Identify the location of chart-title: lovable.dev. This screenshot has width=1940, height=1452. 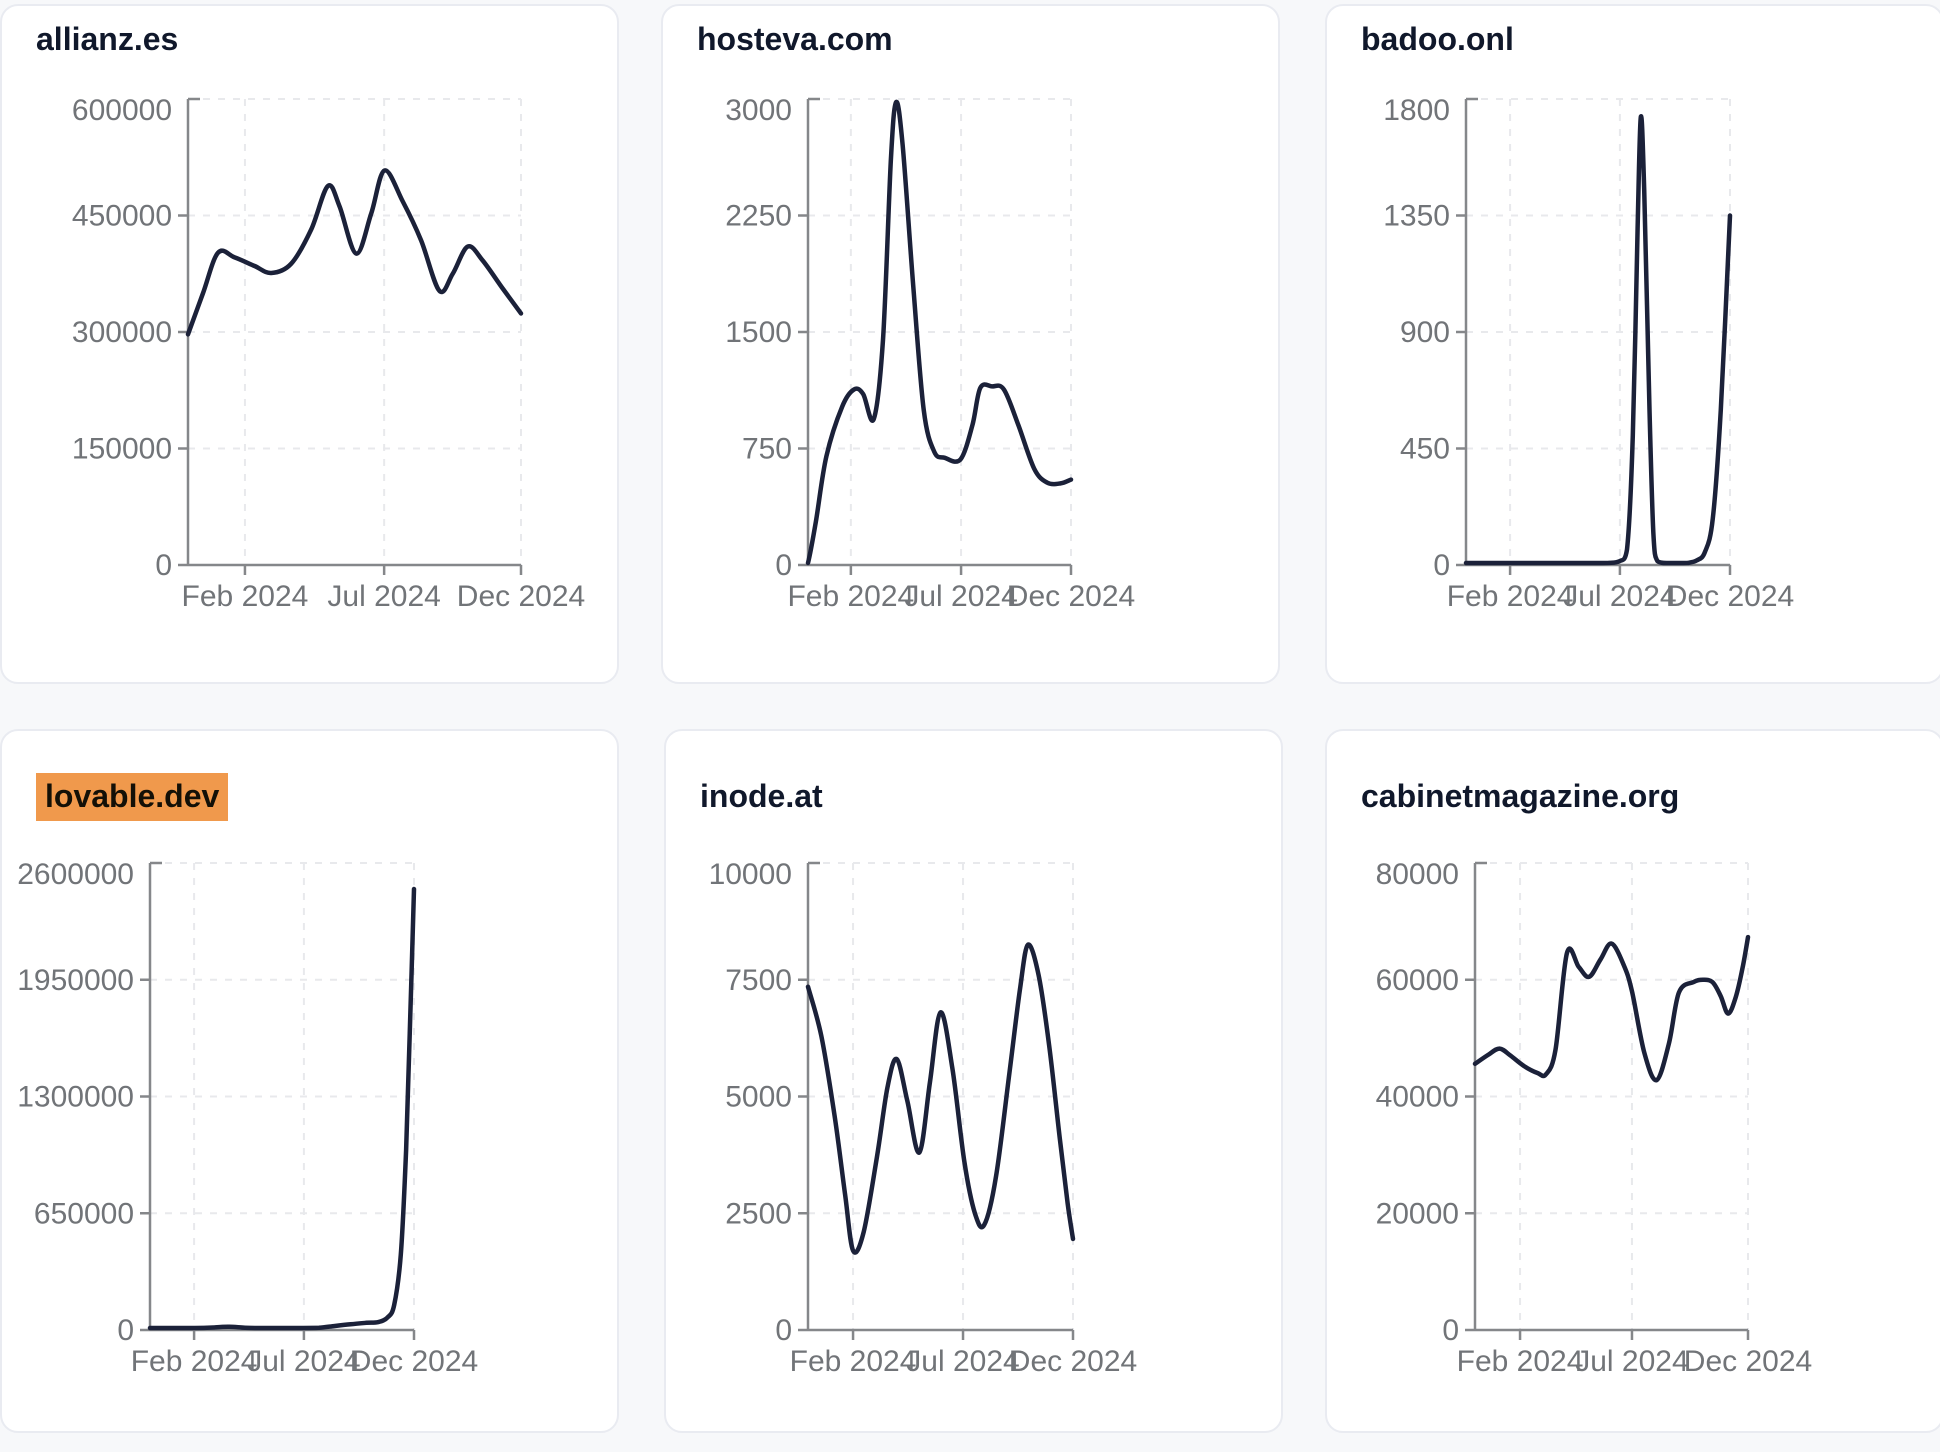
(132, 797).